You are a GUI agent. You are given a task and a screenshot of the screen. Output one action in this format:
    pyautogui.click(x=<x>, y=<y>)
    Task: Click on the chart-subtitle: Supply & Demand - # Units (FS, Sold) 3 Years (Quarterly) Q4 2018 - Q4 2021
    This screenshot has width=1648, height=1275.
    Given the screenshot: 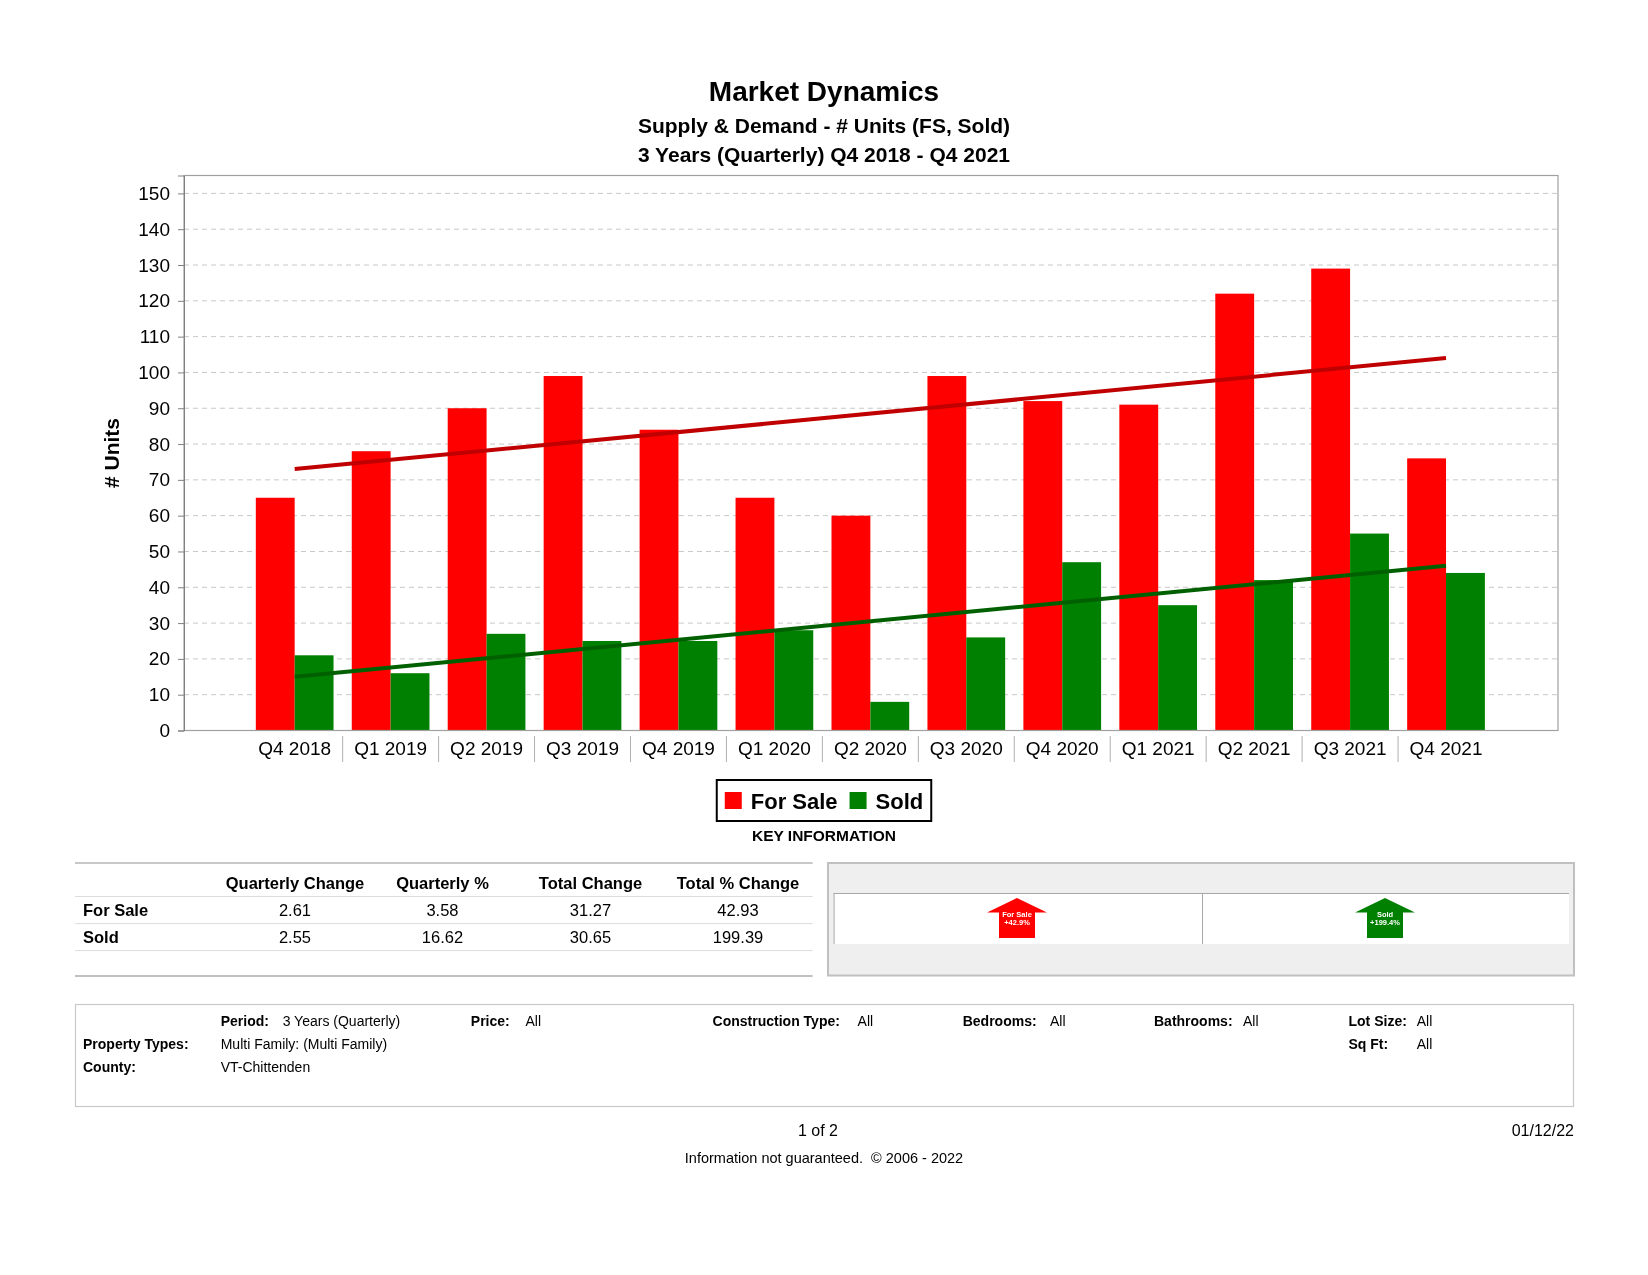 What is the action you would take?
    pyautogui.click(x=824, y=139)
    